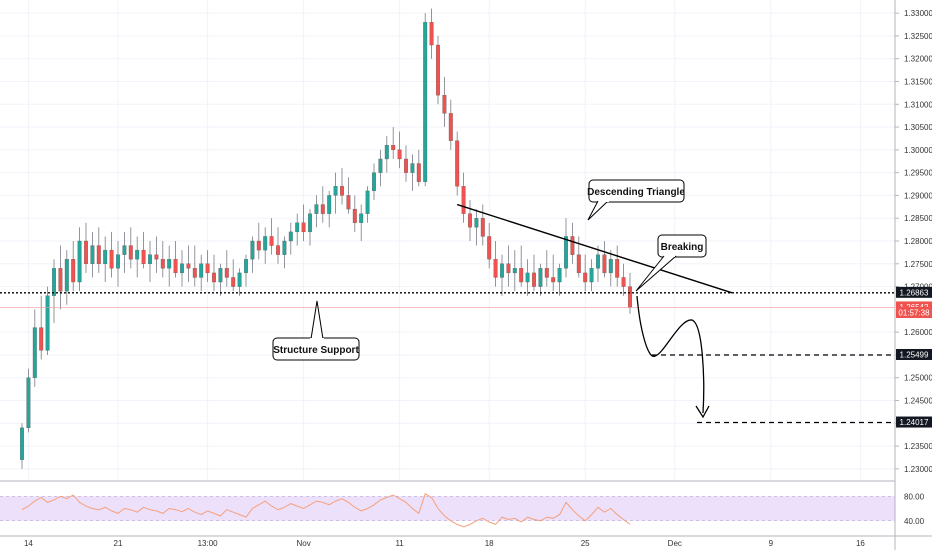 Image resolution: width=932 pixels, height=550 pixels. What do you see at coordinates (671, 263) in the screenshot?
I see `annotation-breaking: Breaking` at bounding box center [671, 263].